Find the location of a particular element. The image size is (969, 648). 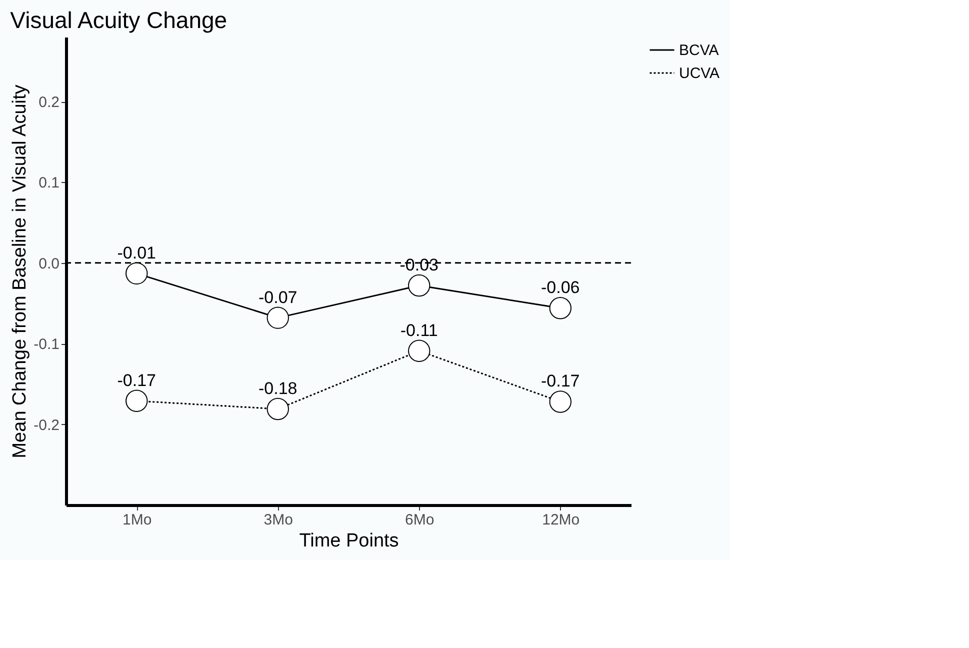

chart-title: Visual Acuity Change is located at coordinates (119, 20).